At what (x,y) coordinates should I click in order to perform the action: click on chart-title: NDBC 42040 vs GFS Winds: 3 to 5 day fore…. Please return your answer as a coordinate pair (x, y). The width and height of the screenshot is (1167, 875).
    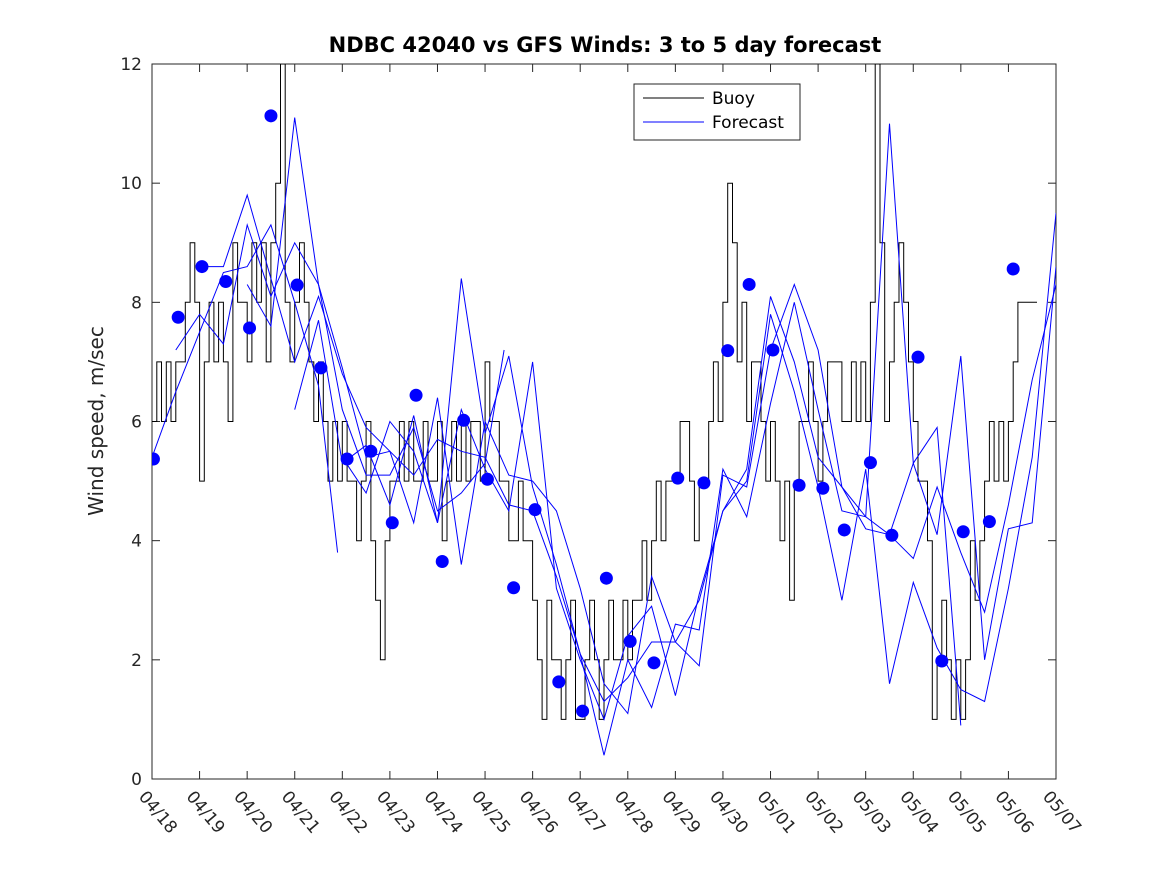
    Looking at the image, I should click on (605, 45).